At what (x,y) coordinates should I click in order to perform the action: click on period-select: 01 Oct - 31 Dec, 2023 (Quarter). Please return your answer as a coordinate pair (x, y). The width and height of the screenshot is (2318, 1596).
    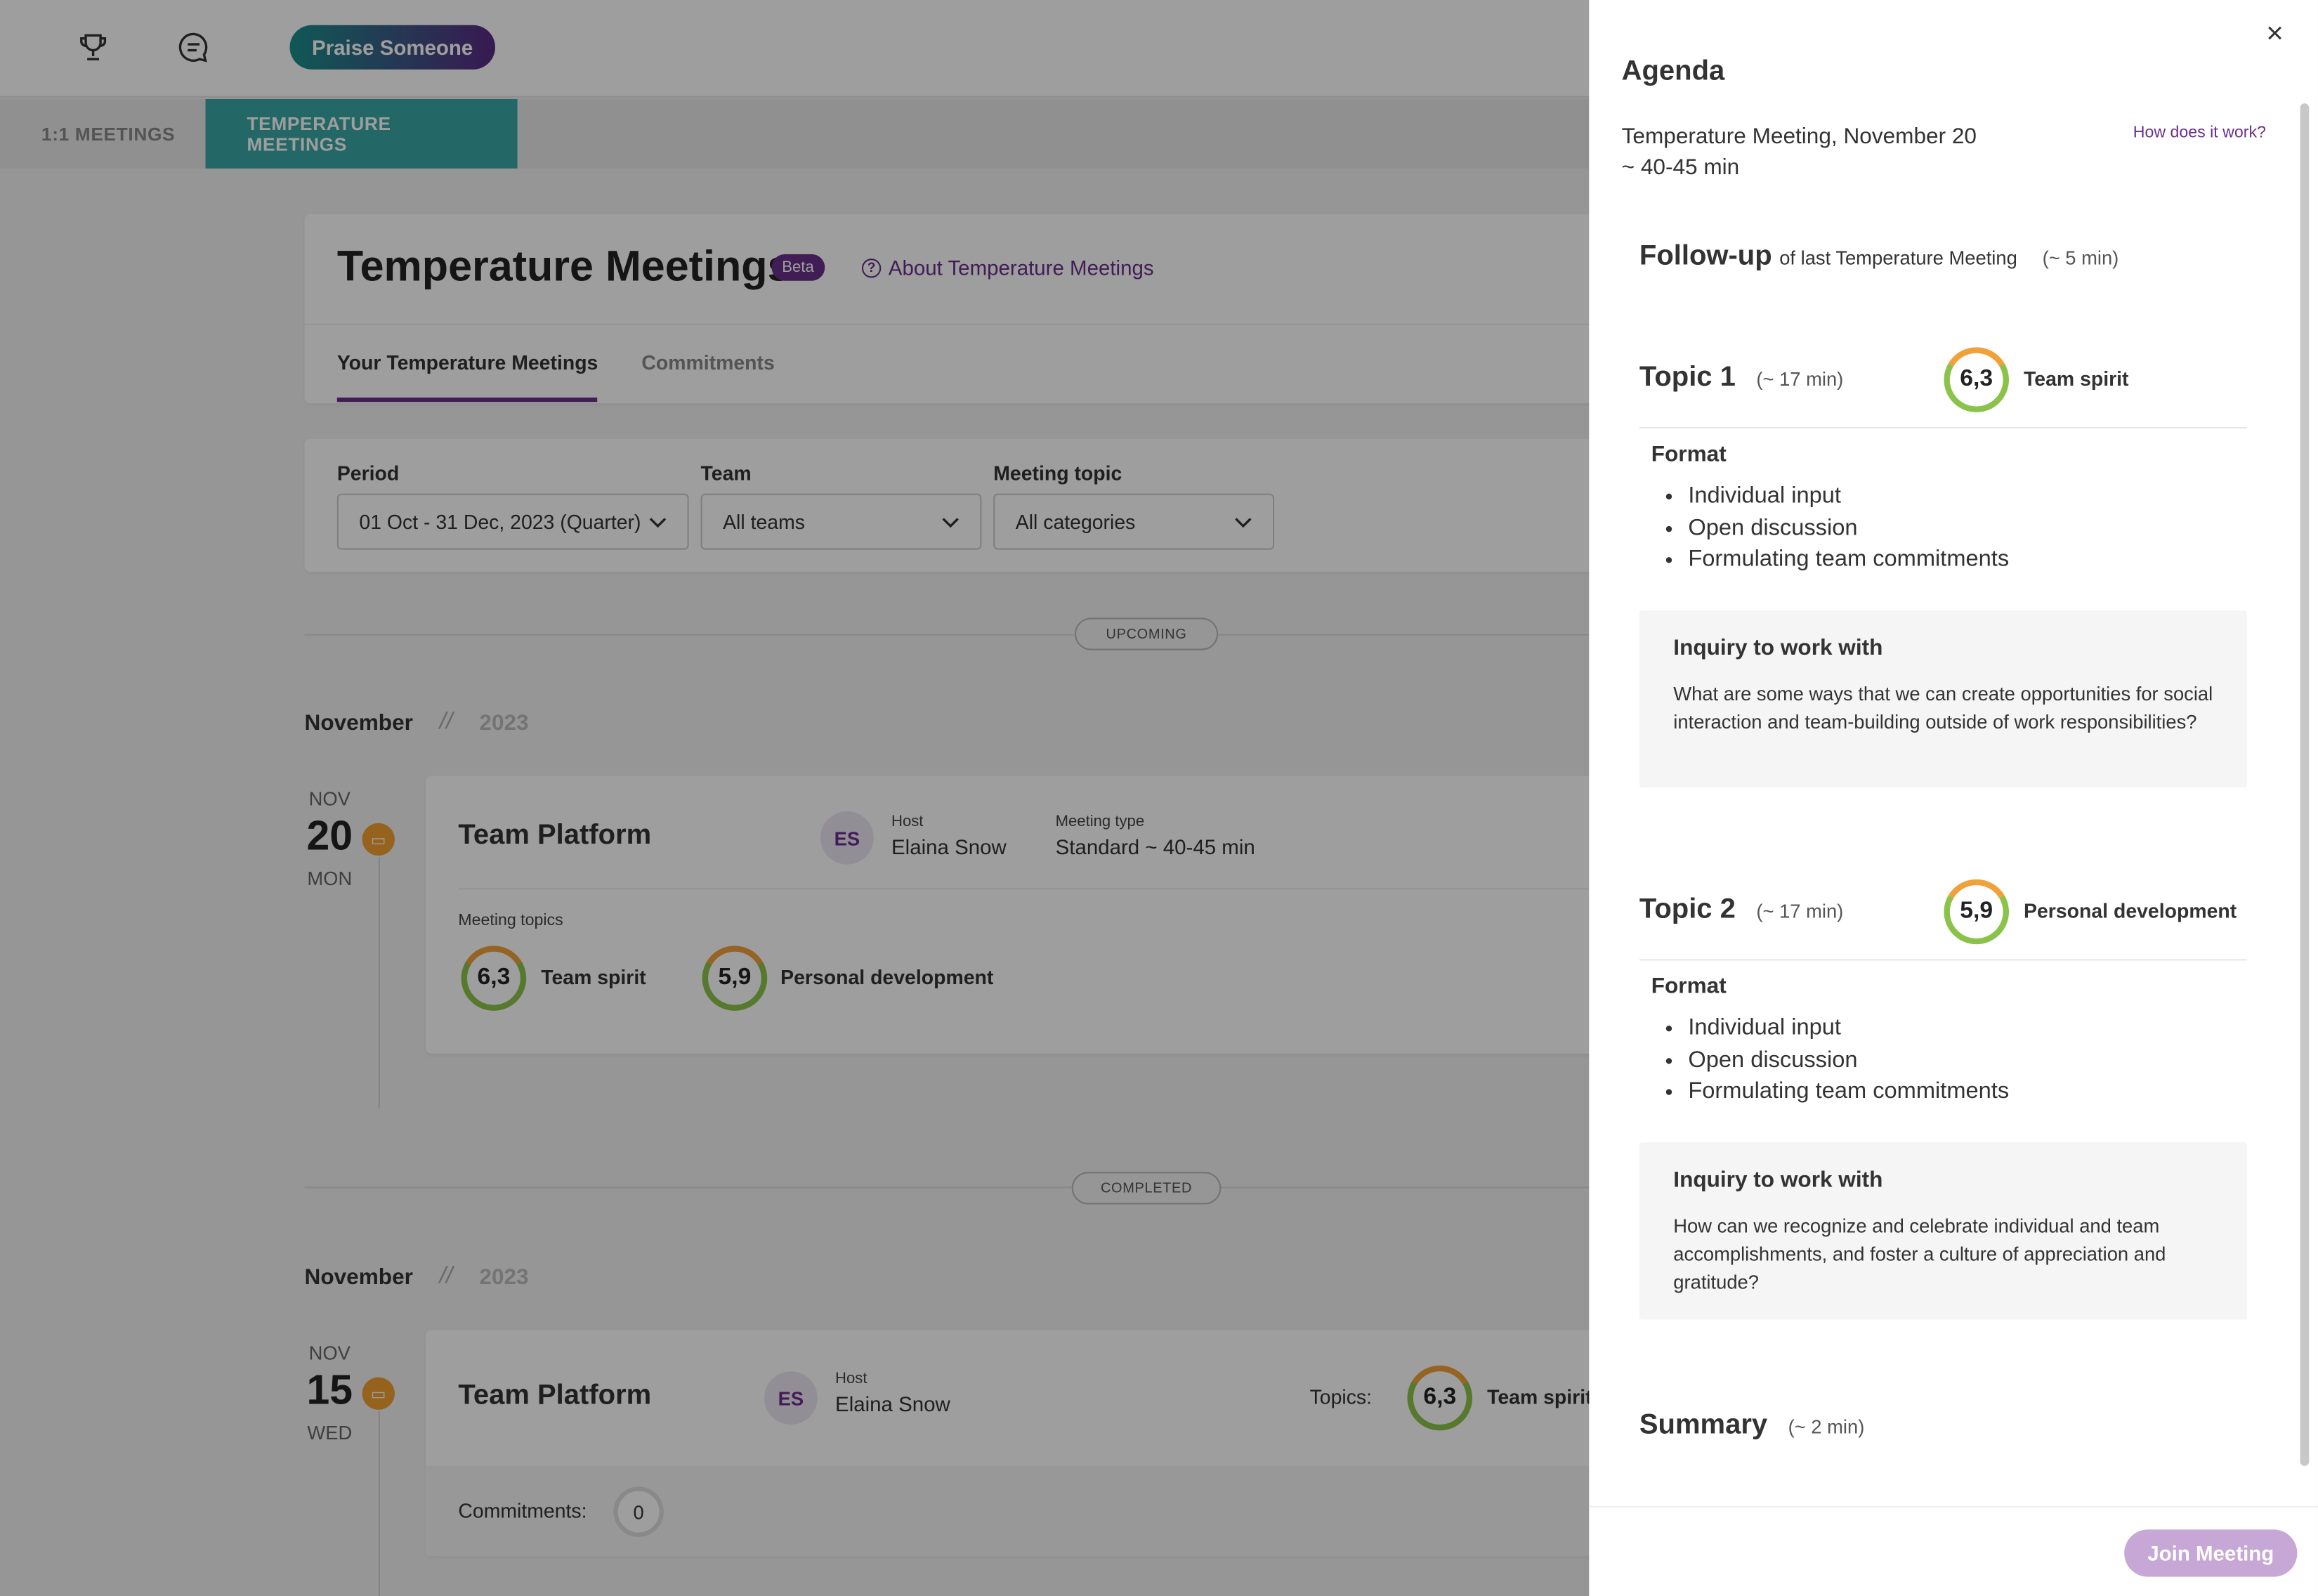
    Looking at the image, I should click on (512, 521).